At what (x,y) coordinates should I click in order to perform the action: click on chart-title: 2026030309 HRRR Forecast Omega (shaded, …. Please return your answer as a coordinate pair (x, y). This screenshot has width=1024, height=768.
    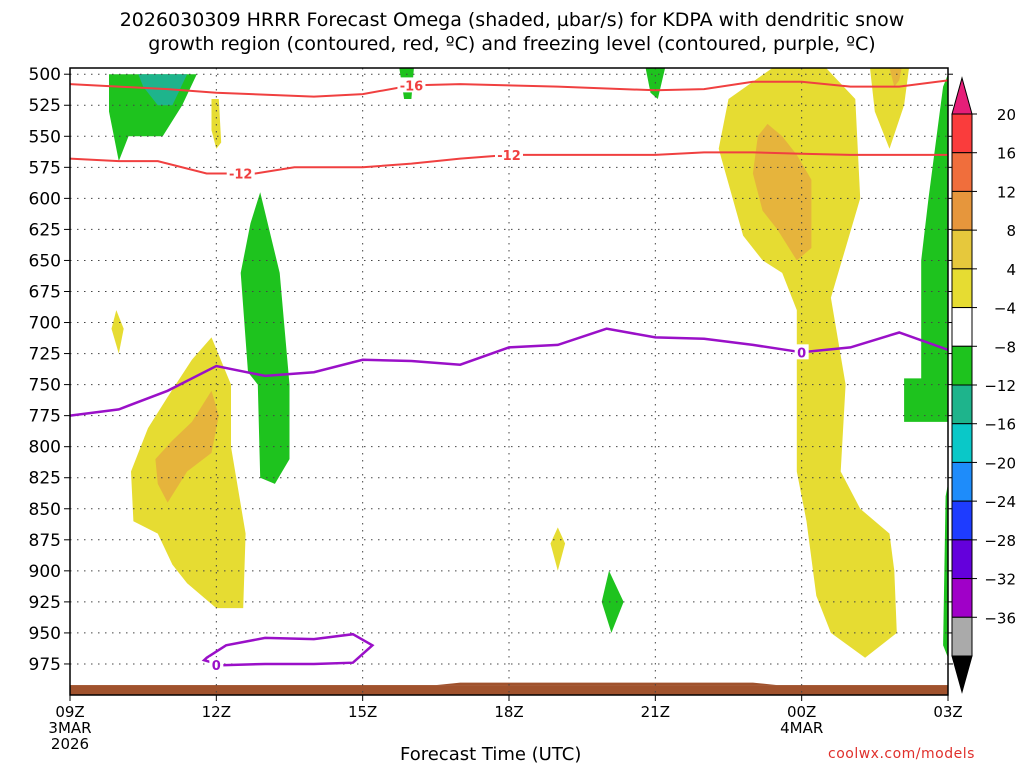
    Looking at the image, I should click on (512, 32).